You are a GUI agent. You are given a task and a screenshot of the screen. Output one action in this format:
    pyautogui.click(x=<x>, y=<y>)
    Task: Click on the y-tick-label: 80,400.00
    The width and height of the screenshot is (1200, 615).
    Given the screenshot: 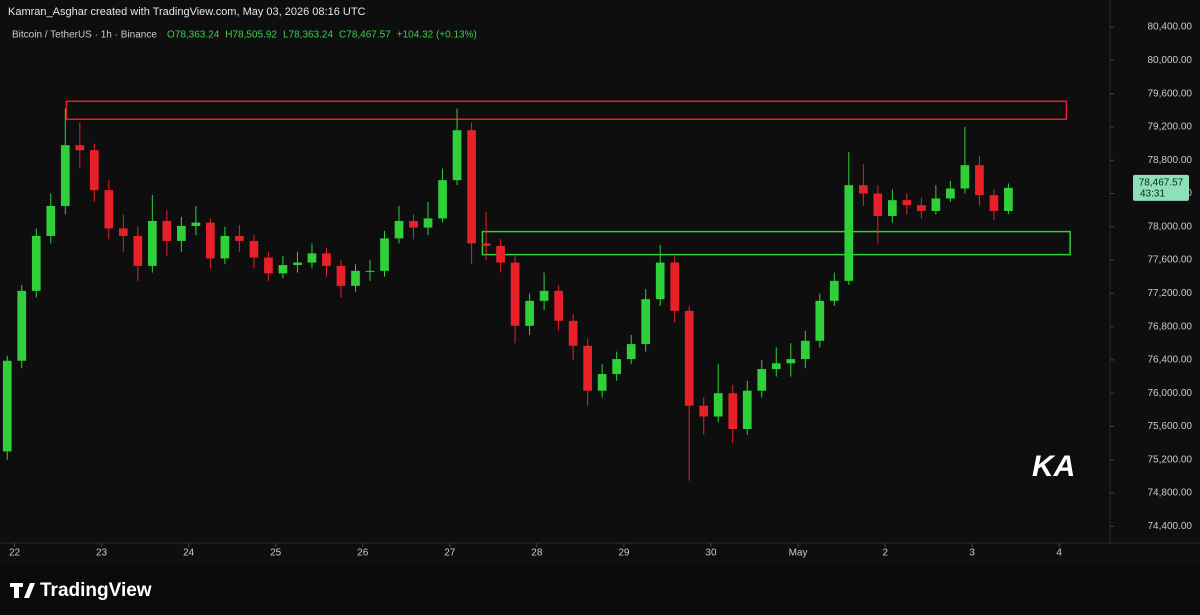 What is the action you would take?
    pyautogui.click(x=1170, y=27)
    